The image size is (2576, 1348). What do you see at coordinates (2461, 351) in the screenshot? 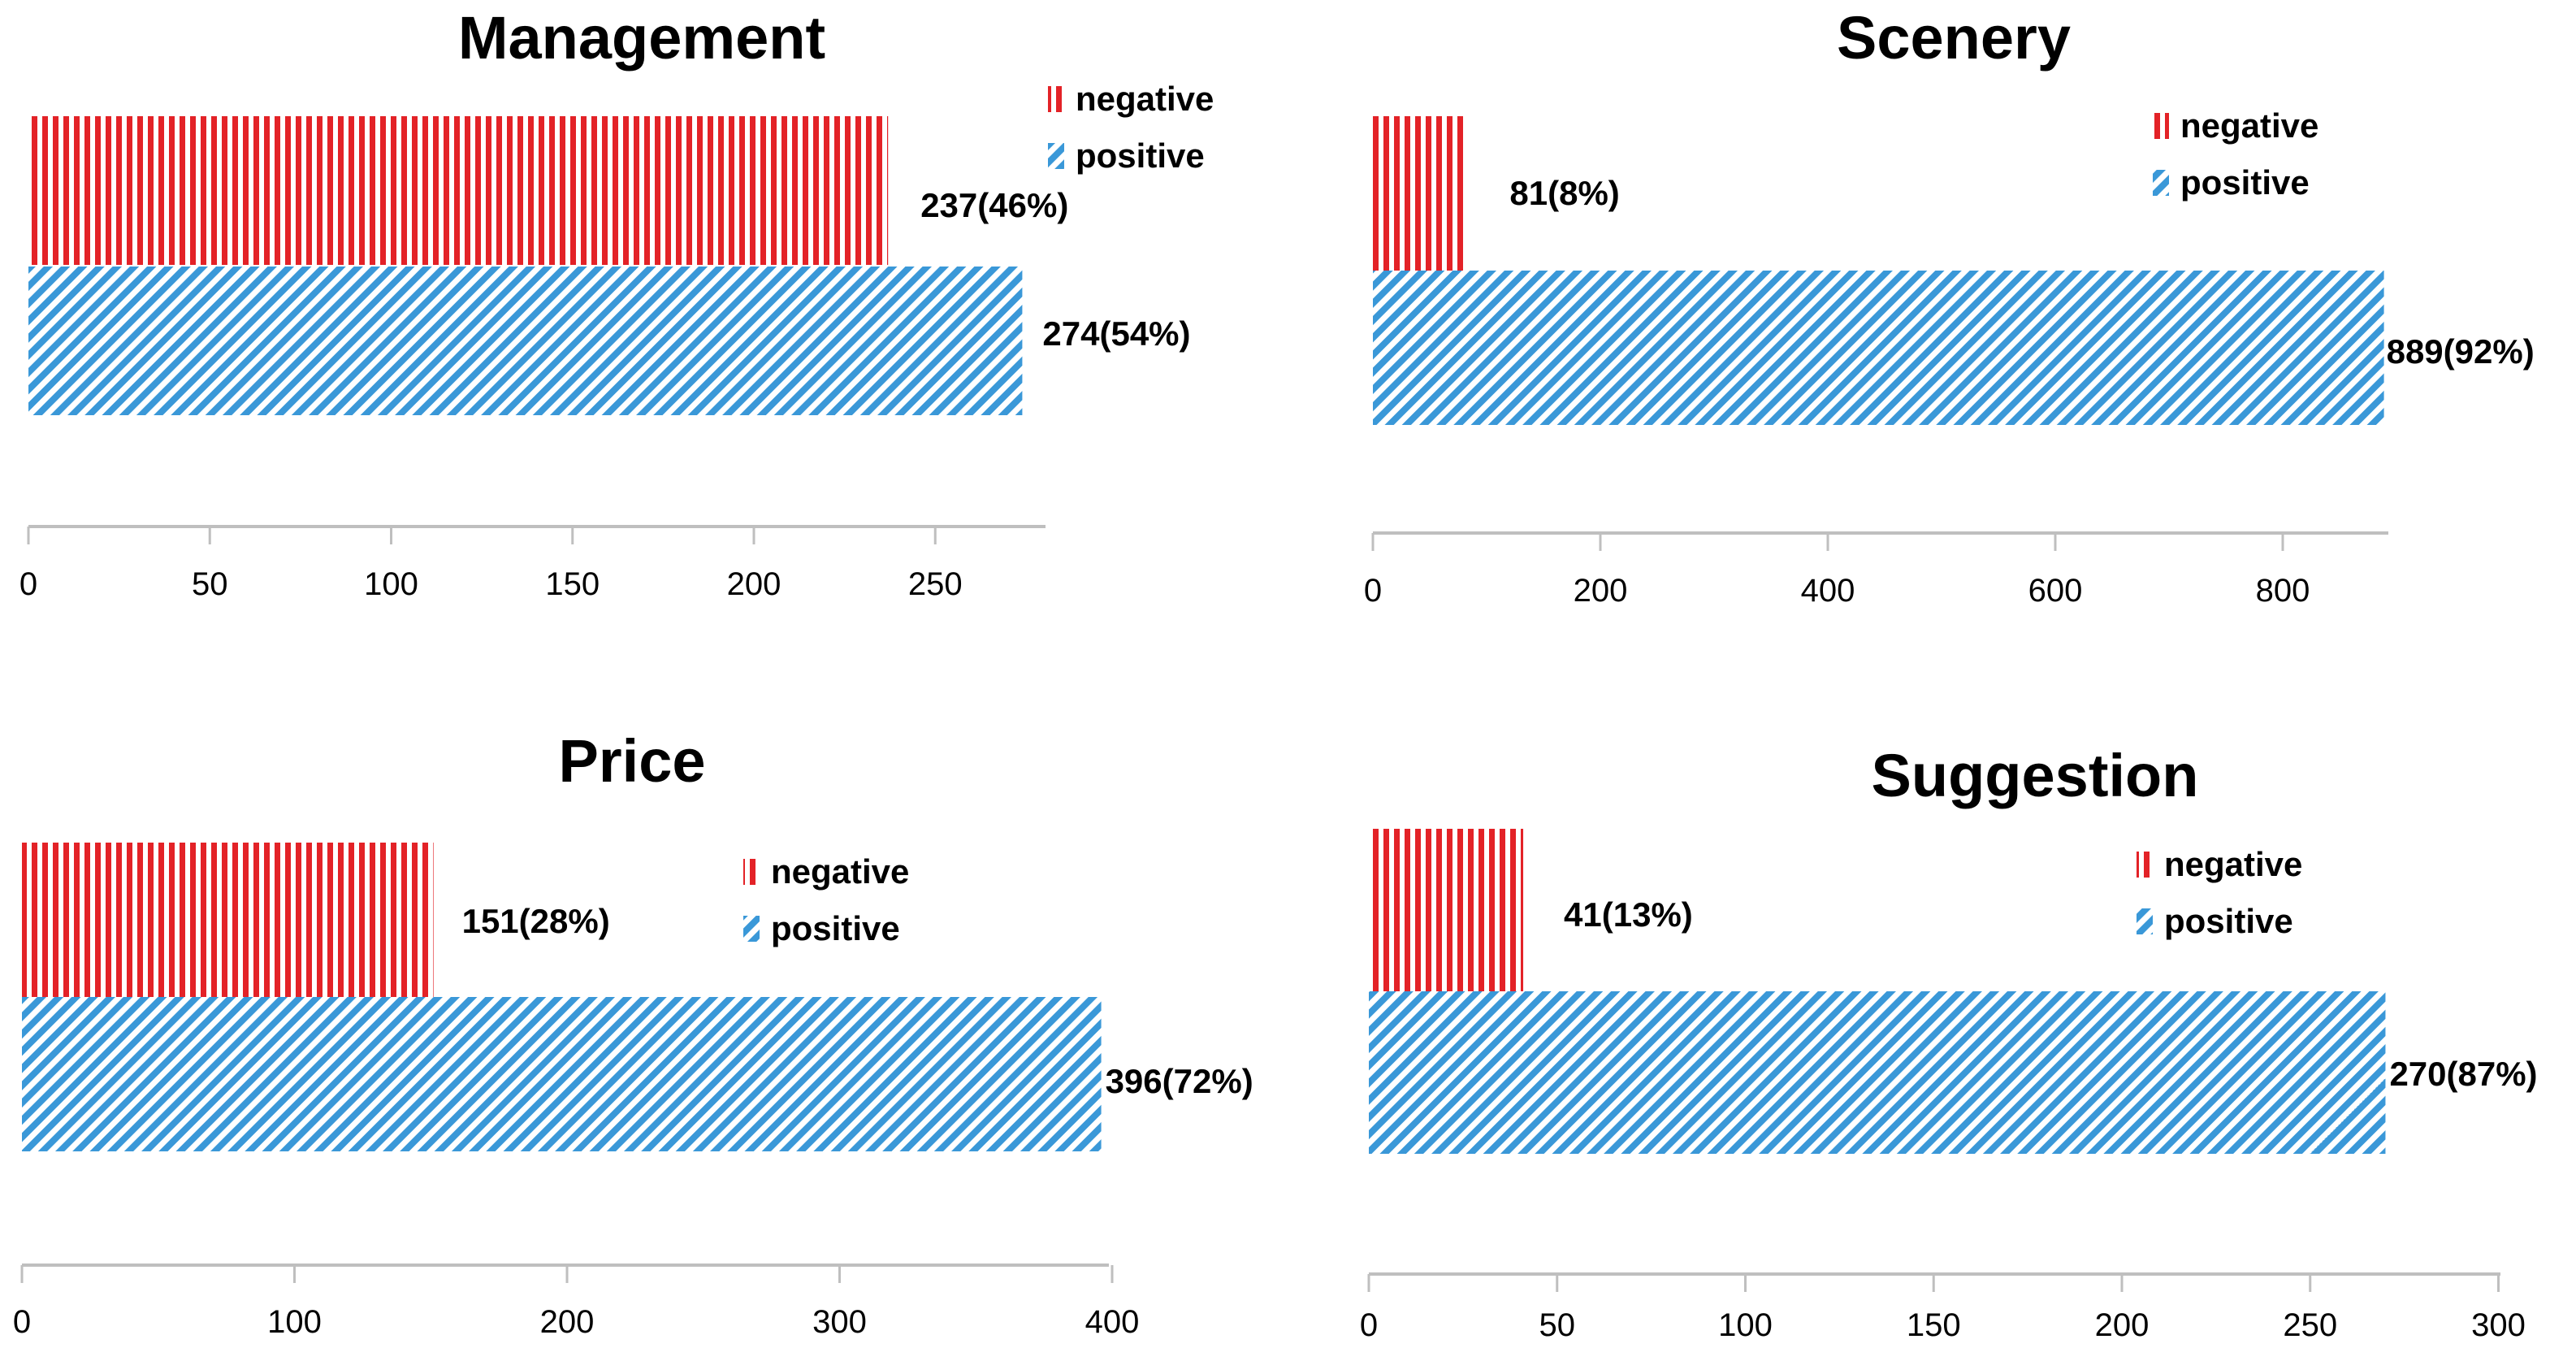
I see `data-label-positive: 889(92%)` at bounding box center [2461, 351].